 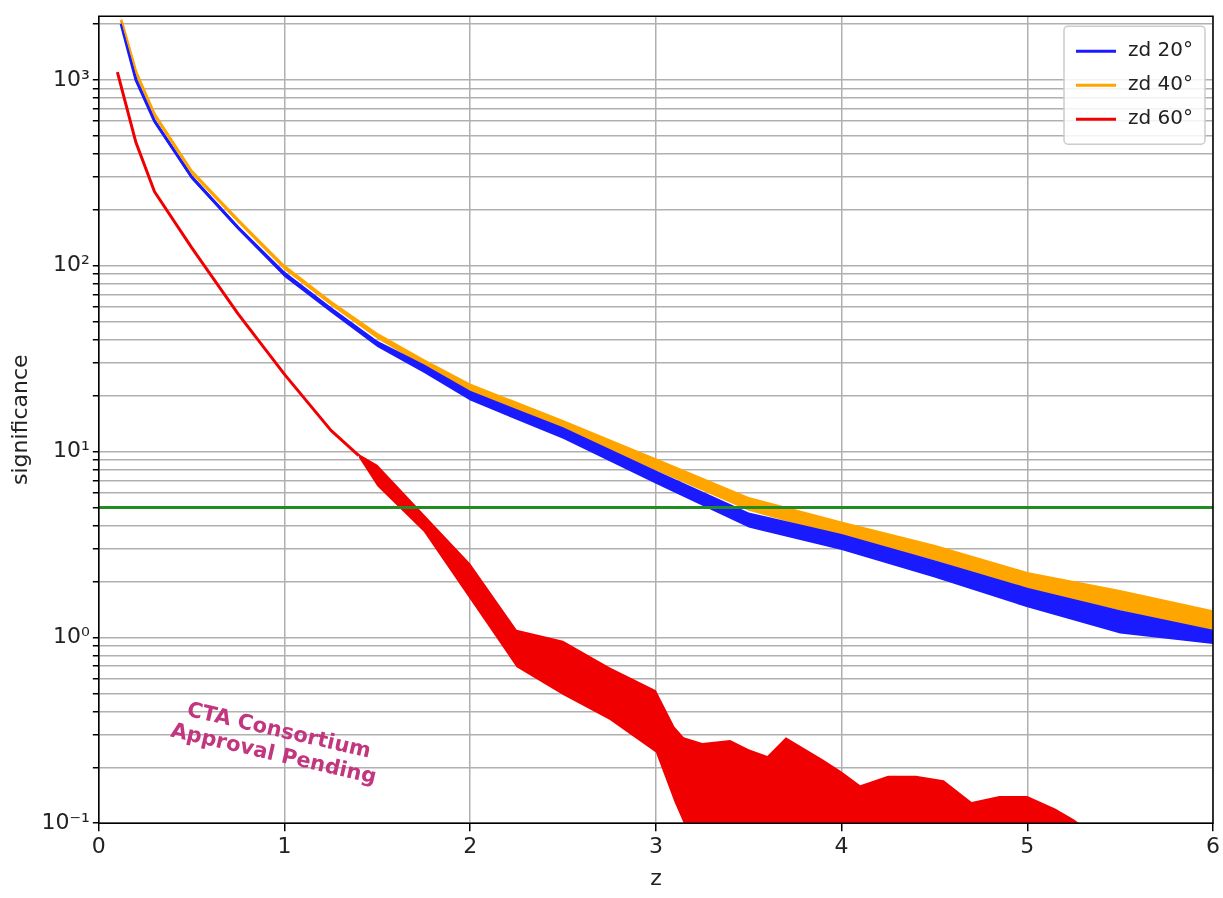 What do you see at coordinates (841, 846) in the screenshot?
I see `x-tick-label: 4` at bounding box center [841, 846].